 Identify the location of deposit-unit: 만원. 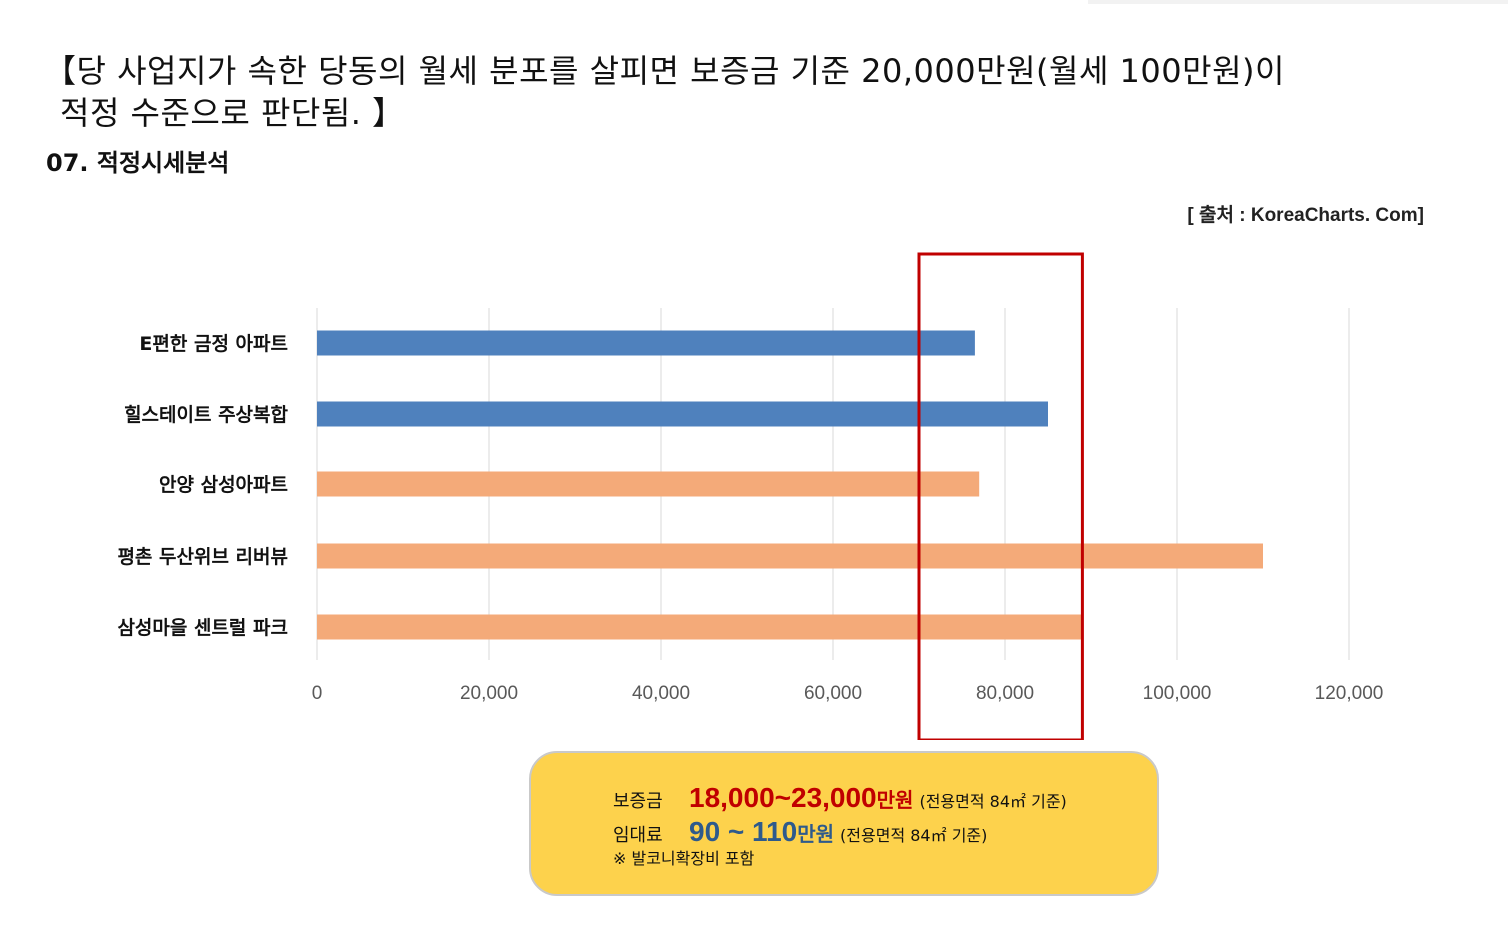
(895, 800).